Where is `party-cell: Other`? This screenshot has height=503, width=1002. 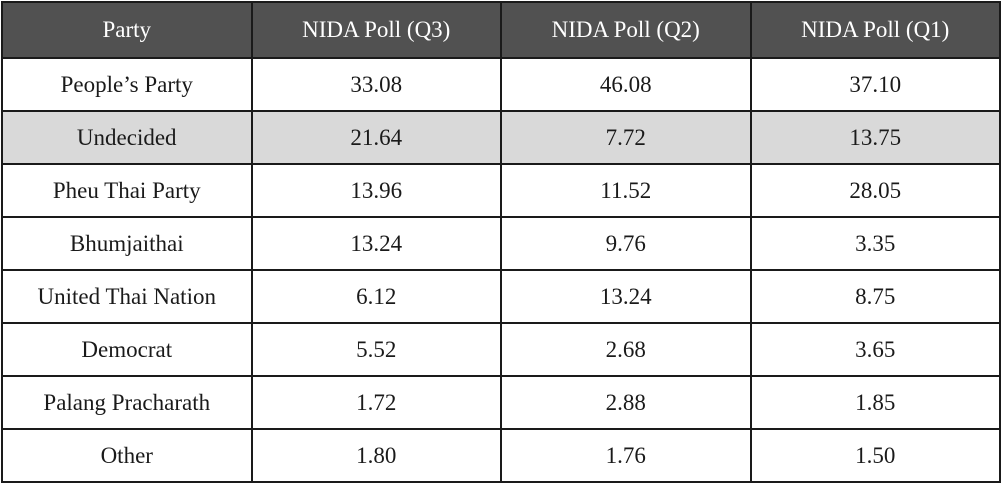
party-cell: Other is located at coordinates (127, 455).